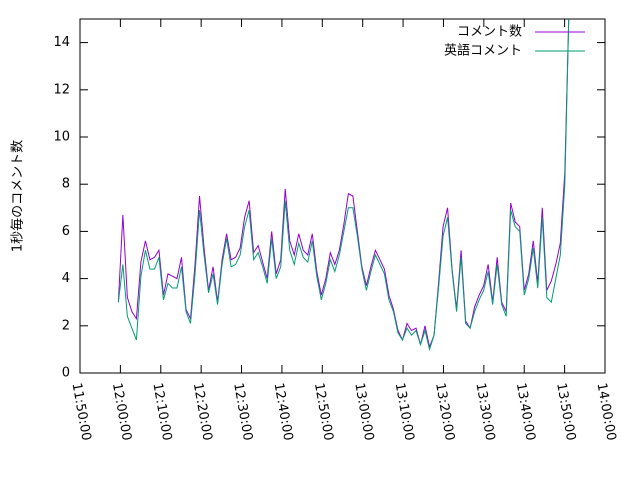 The width and height of the screenshot is (640, 484). I want to click on y-tick-label: 4, so click(66, 278).